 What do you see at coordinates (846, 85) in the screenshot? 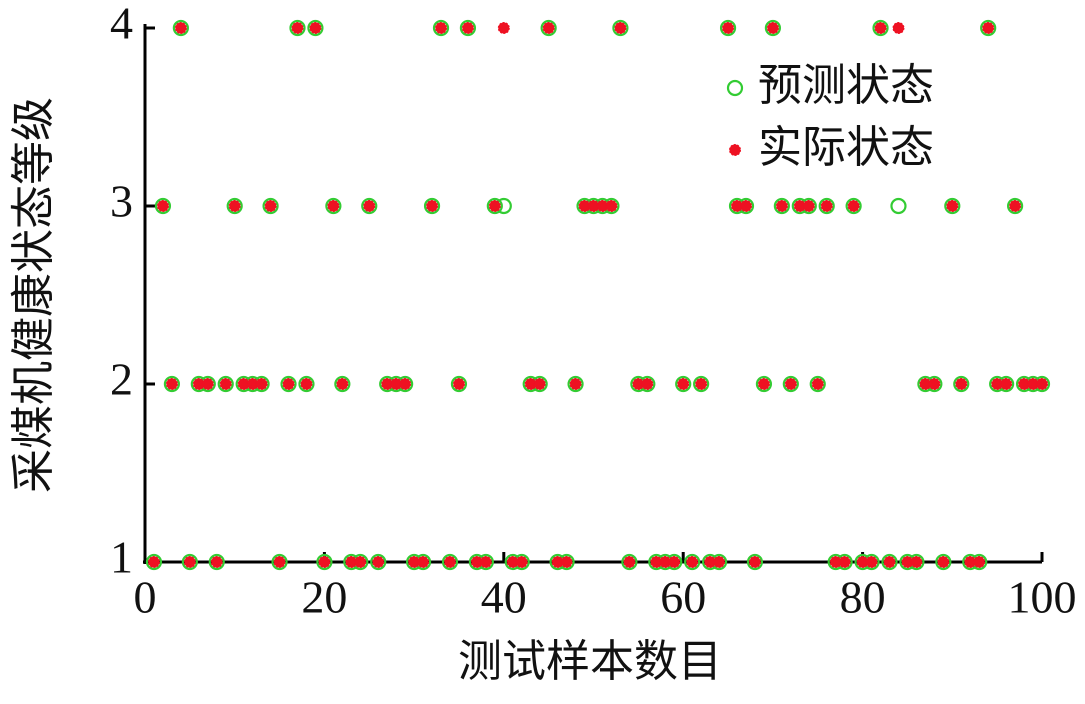
I see `legend-label: 预测状态` at bounding box center [846, 85].